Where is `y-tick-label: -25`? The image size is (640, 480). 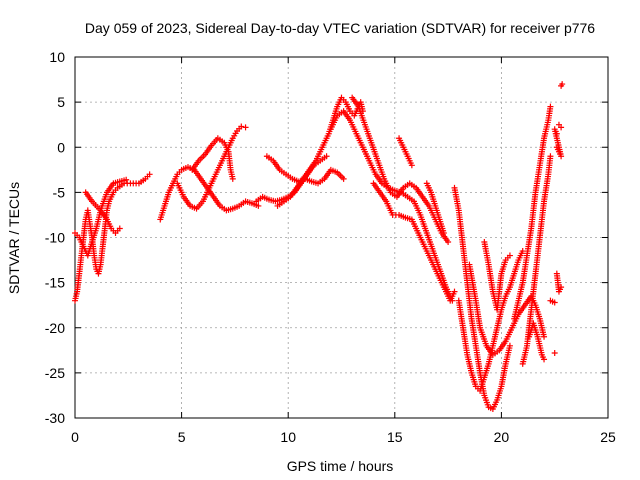
y-tick-label: -25 is located at coordinates (55, 373).